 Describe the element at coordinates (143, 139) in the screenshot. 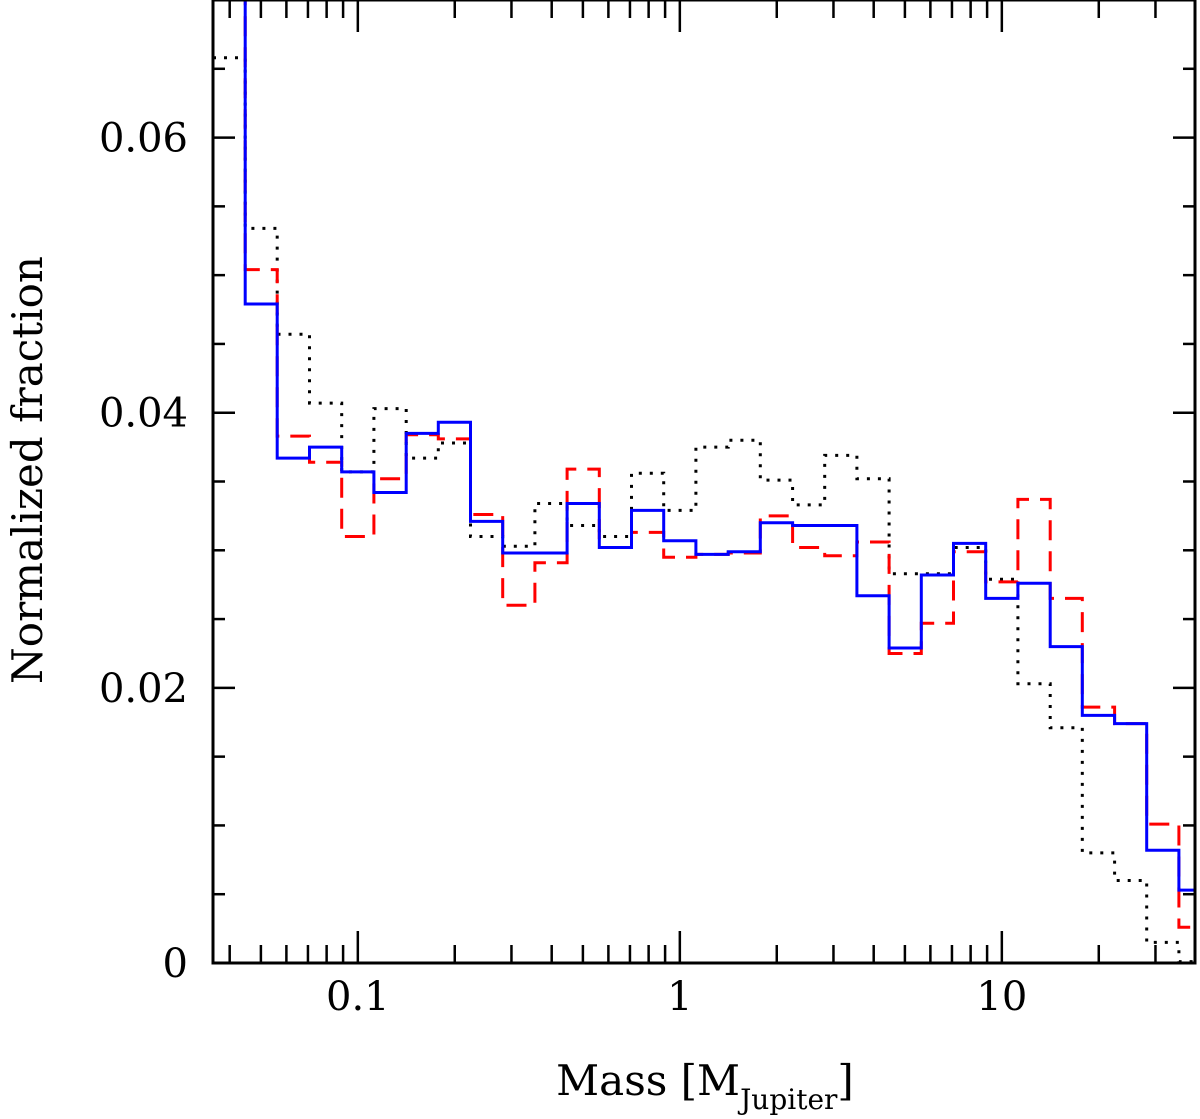

I see `y-tick-label: 0.06` at that location.